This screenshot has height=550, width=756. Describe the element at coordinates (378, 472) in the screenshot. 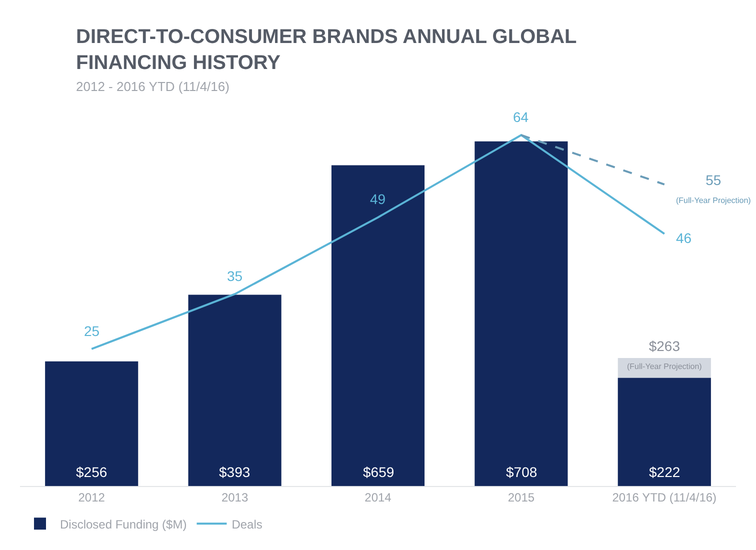

I see `data-label: $659` at that location.